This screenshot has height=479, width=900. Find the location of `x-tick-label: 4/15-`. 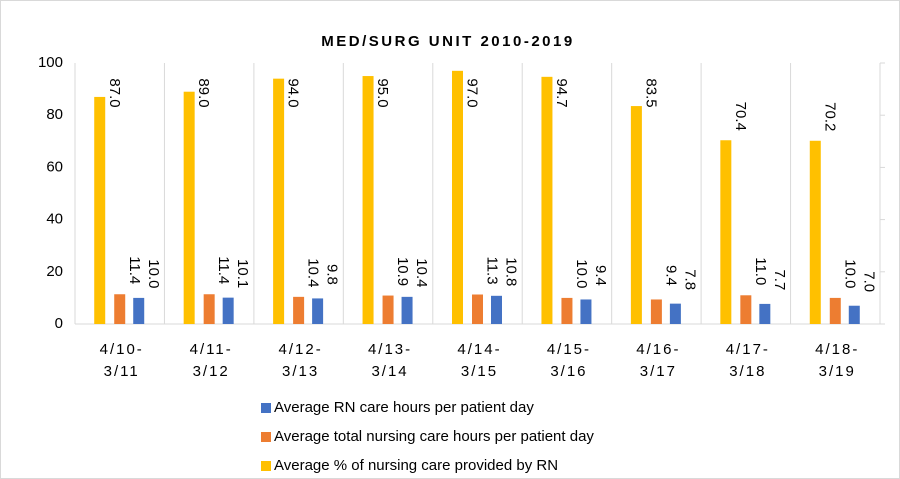

x-tick-label: 4/15- is located at coordinates (569, 349).